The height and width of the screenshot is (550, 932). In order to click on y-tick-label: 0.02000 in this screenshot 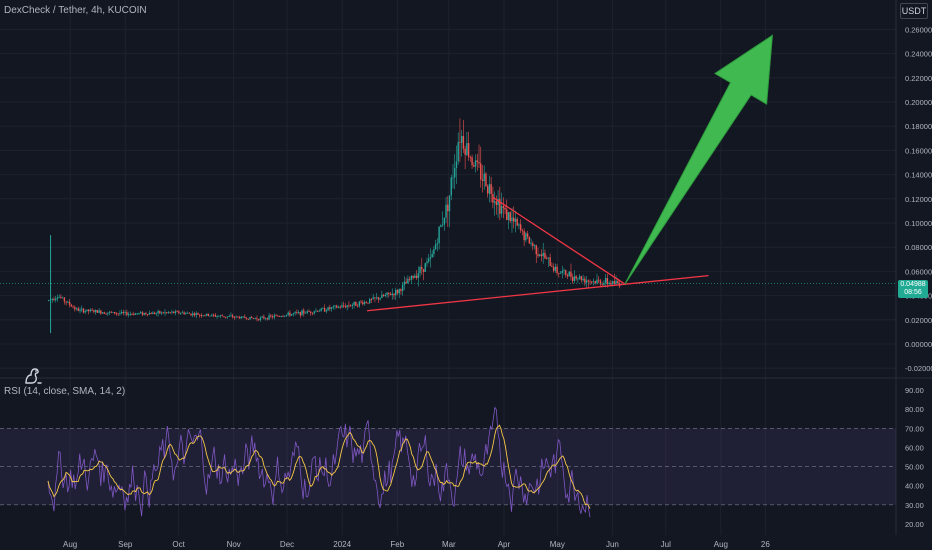, I will do `click(918, 320)`.